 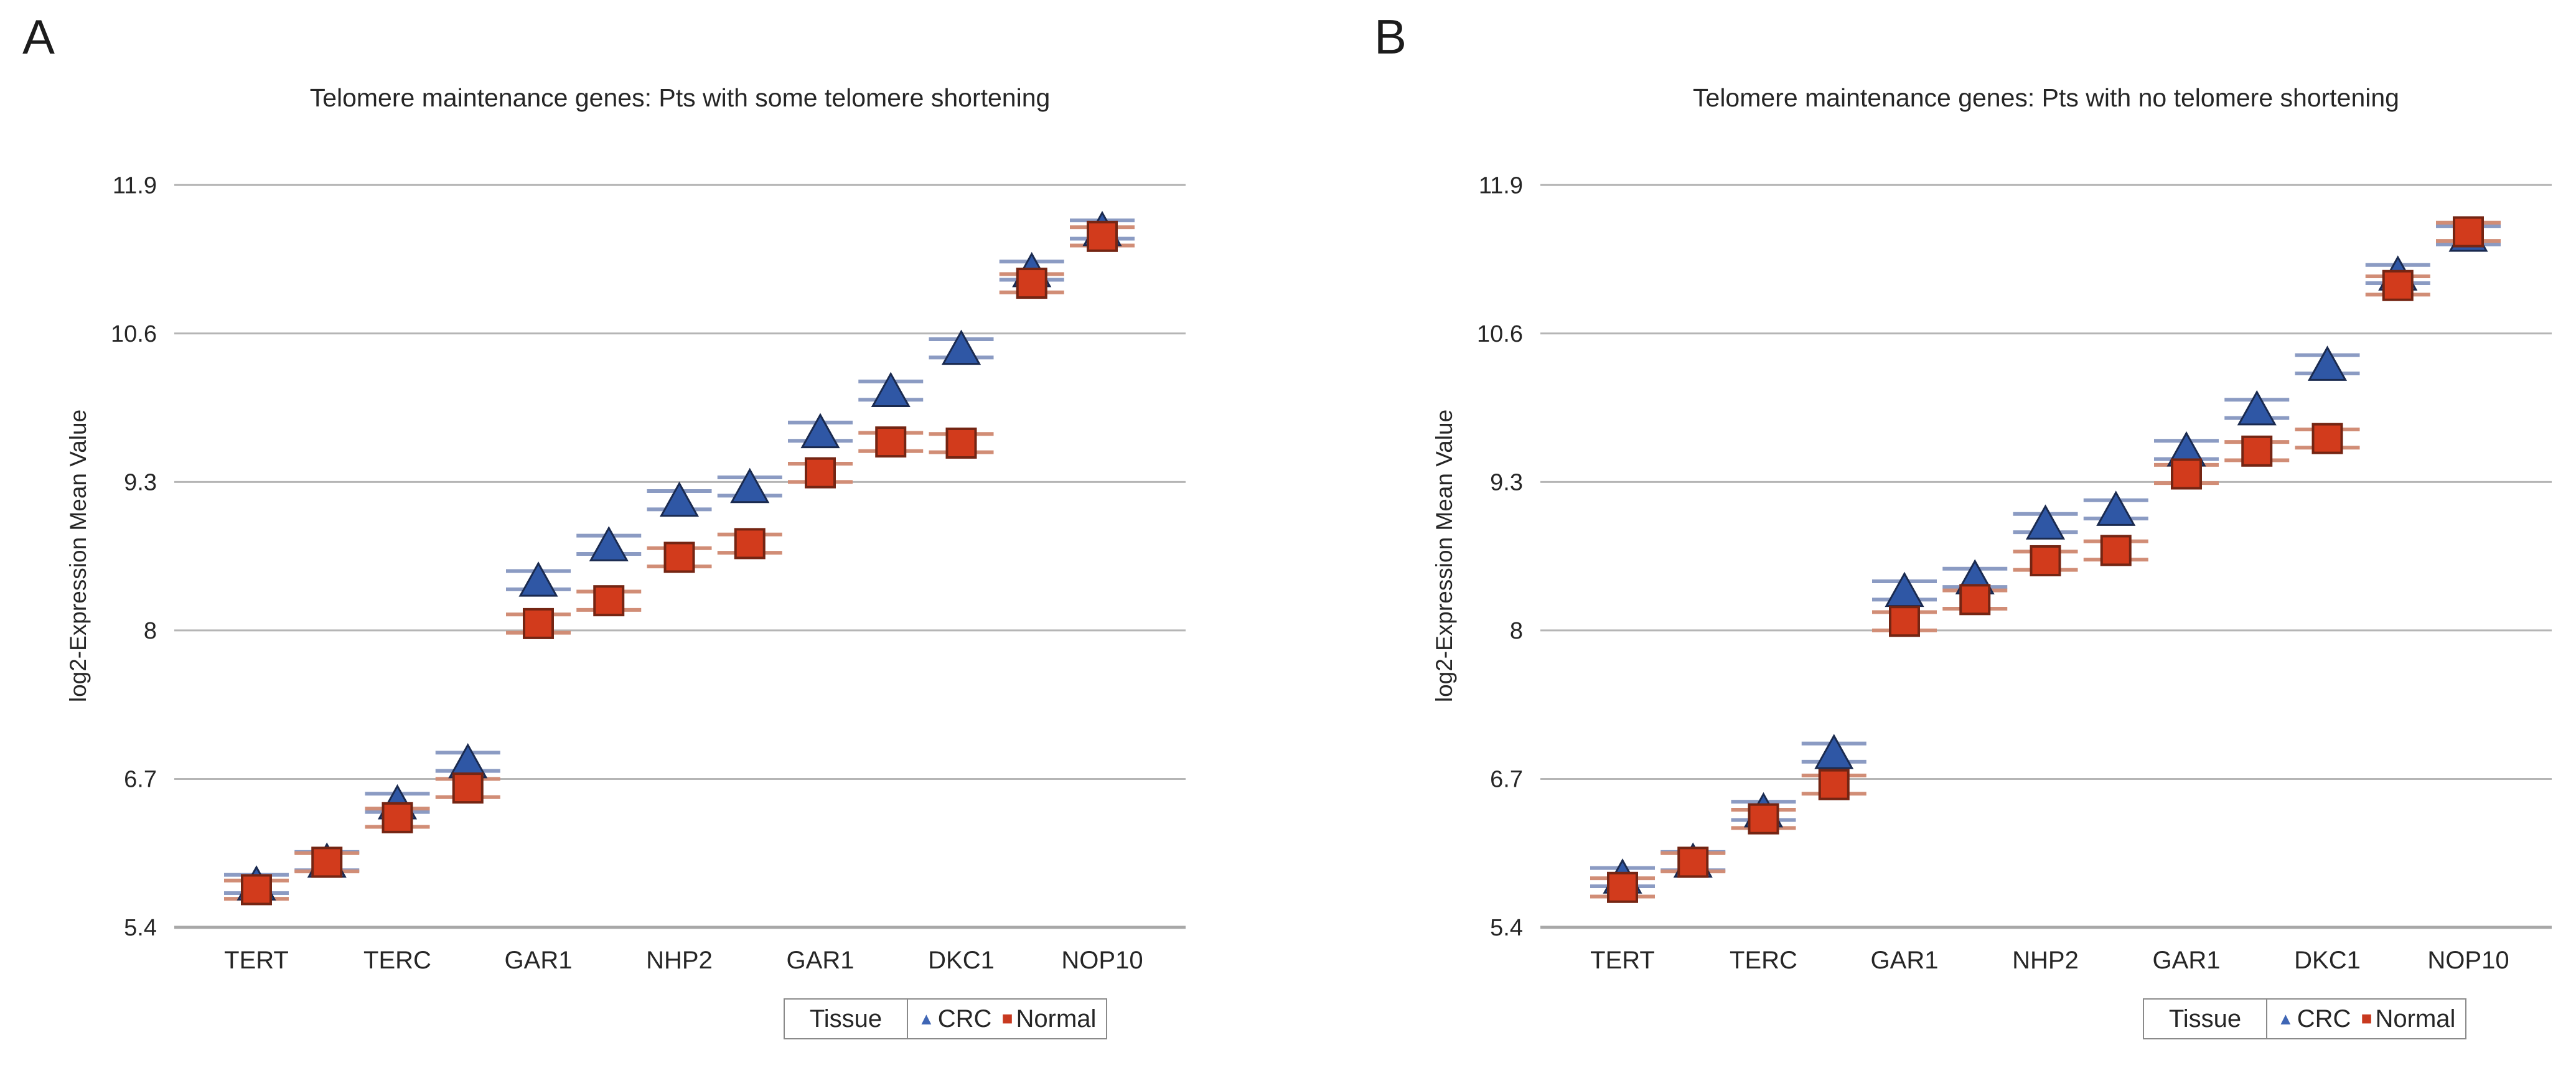 What do you see at coordinates (1390, 36) in the screenshot?
I see `panel-label-b: B` at bounding box center [1390, 36].